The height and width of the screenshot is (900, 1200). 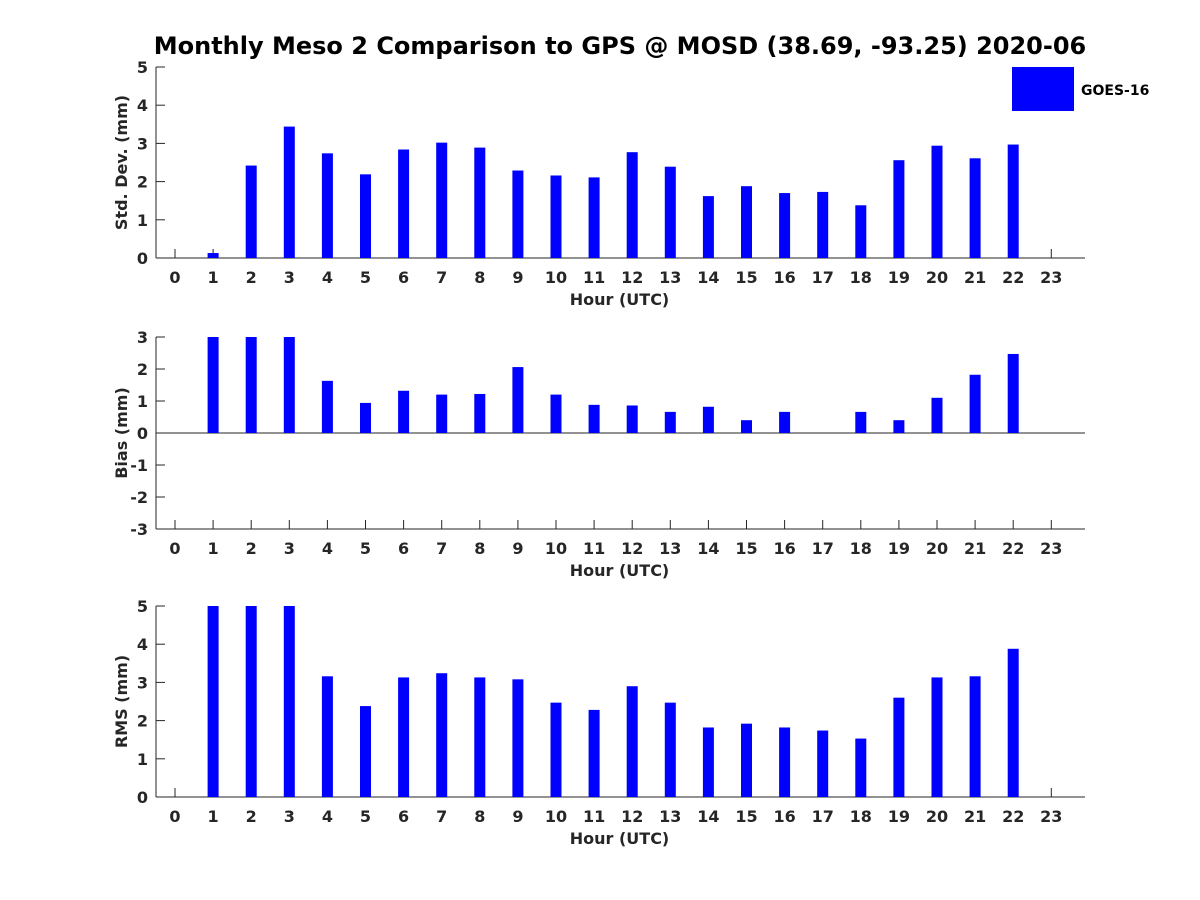 What do you see at coordinates (142, 401) in the screenshot?
I see `bias-ytick-label: 1` at bounding box center [142, 401].